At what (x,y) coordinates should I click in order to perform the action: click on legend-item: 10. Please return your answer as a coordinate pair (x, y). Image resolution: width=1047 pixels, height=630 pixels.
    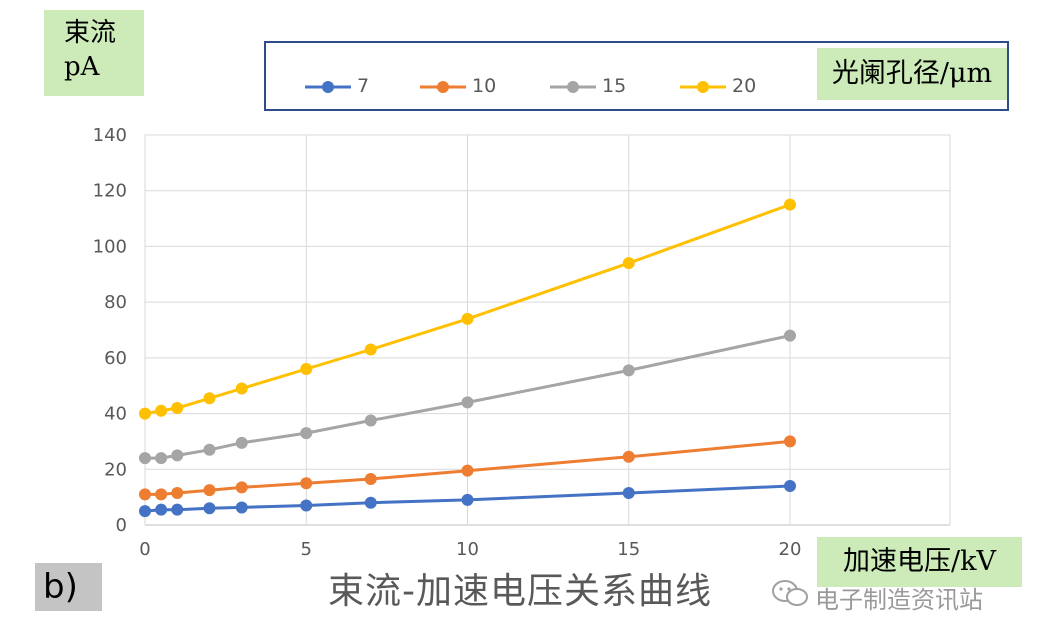
    Looking at the image, I should click on (475, 87).